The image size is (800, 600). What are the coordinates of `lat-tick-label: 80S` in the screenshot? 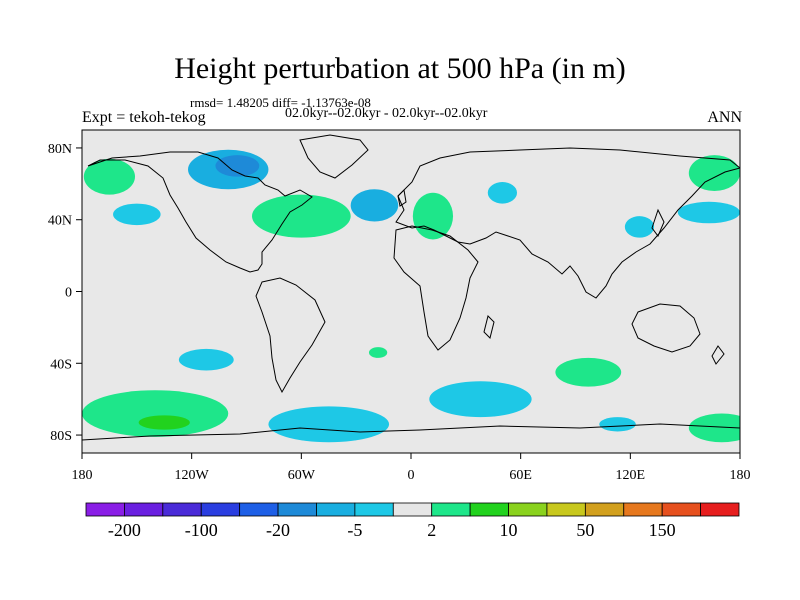 It's located at (61, 436).